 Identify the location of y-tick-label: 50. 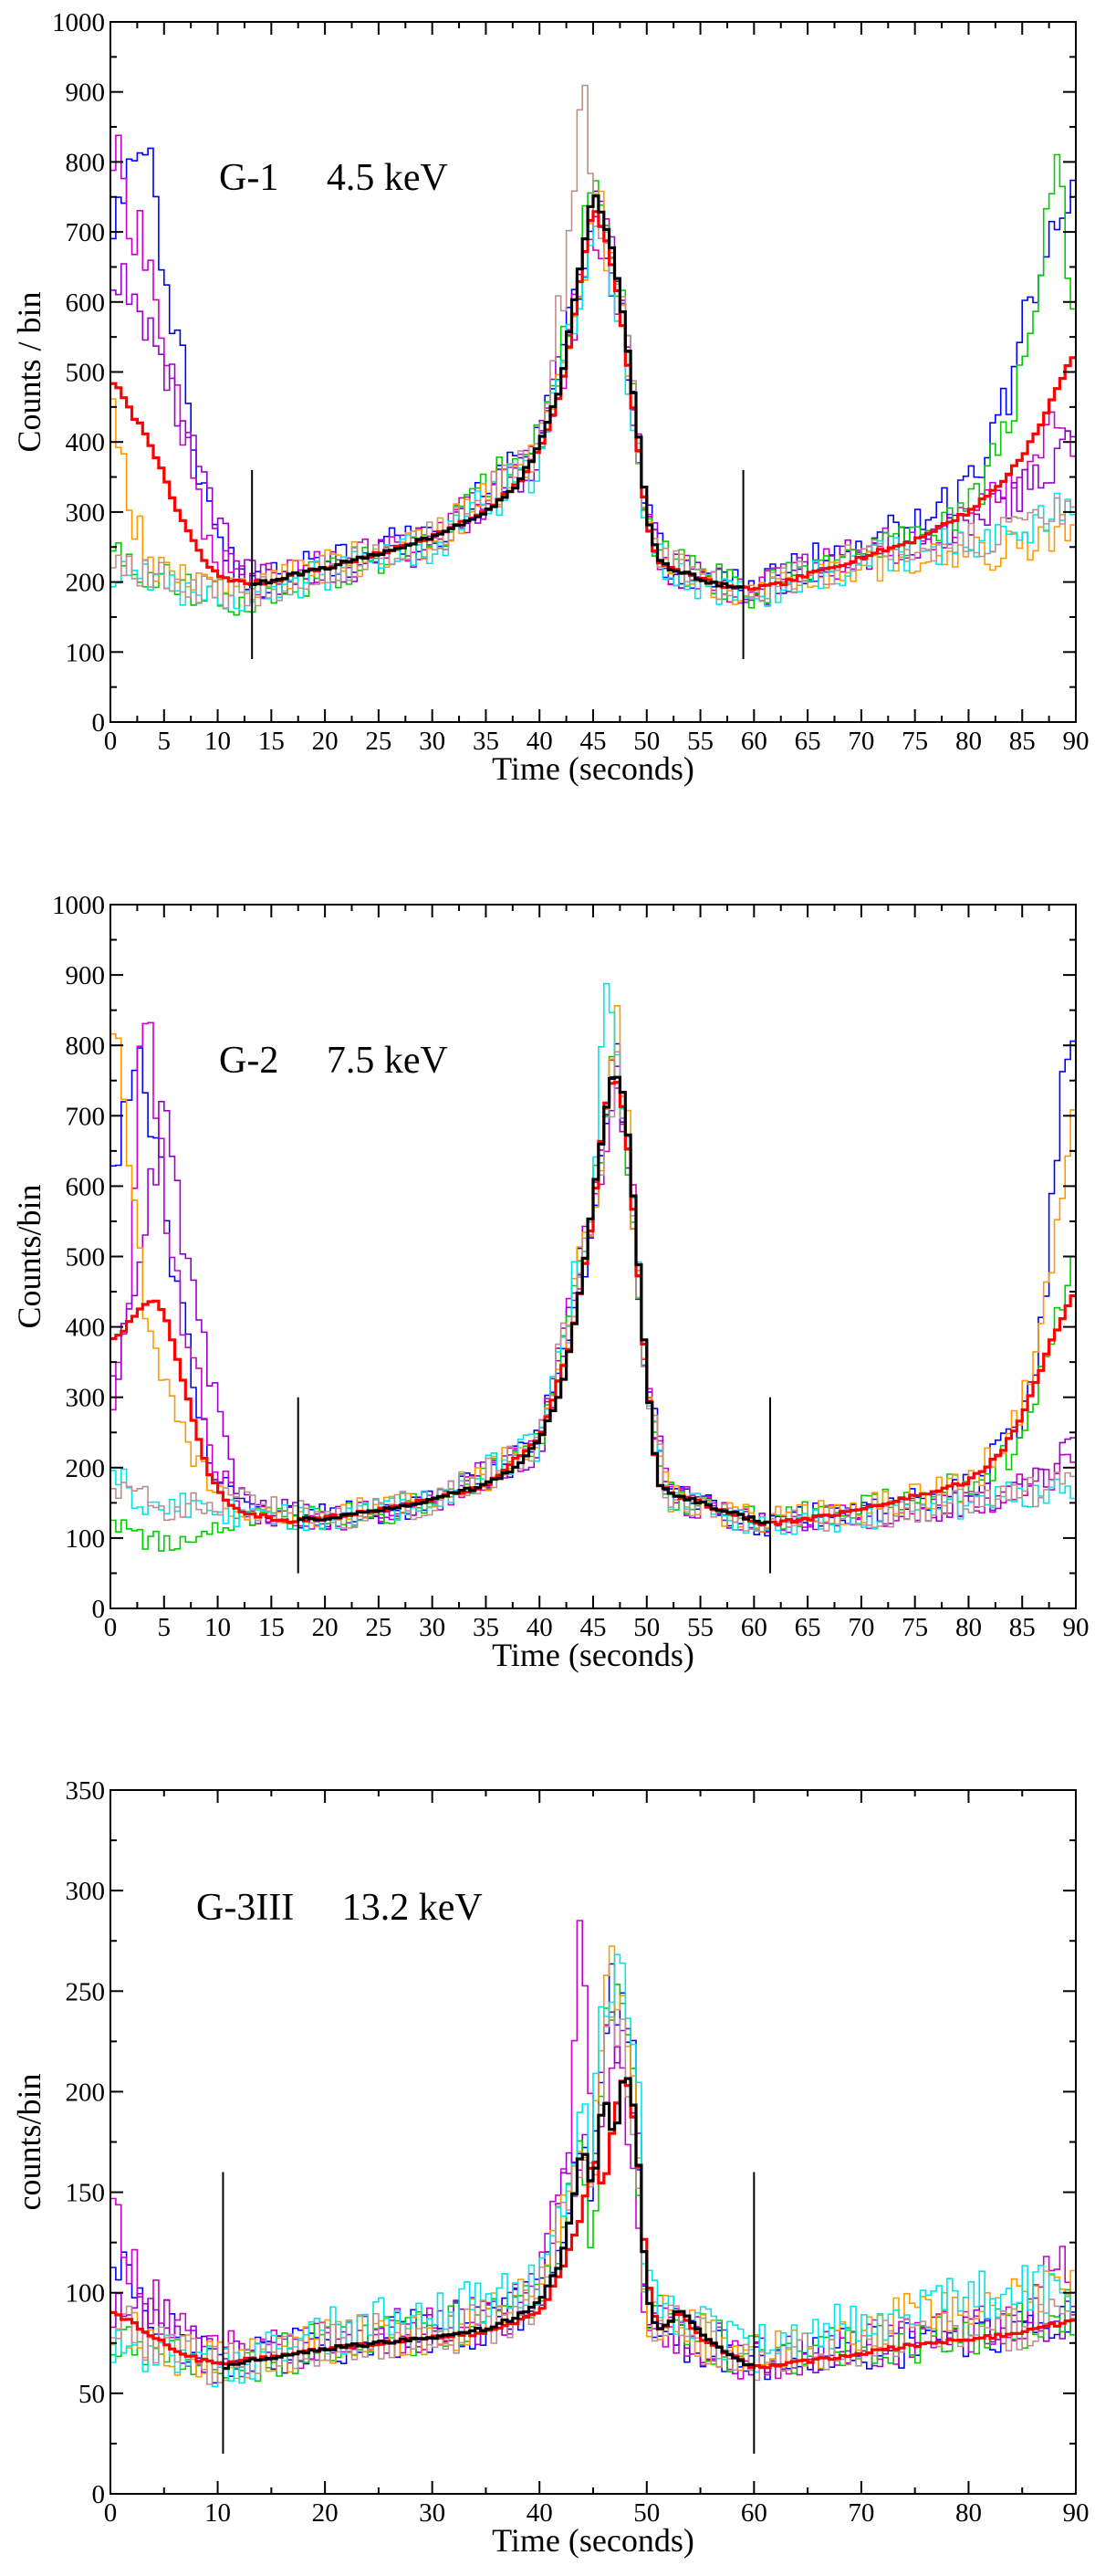
(91, 2394).